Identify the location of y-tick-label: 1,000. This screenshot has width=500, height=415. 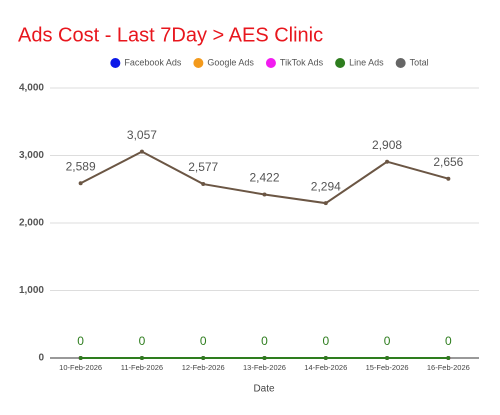
(31, 290).